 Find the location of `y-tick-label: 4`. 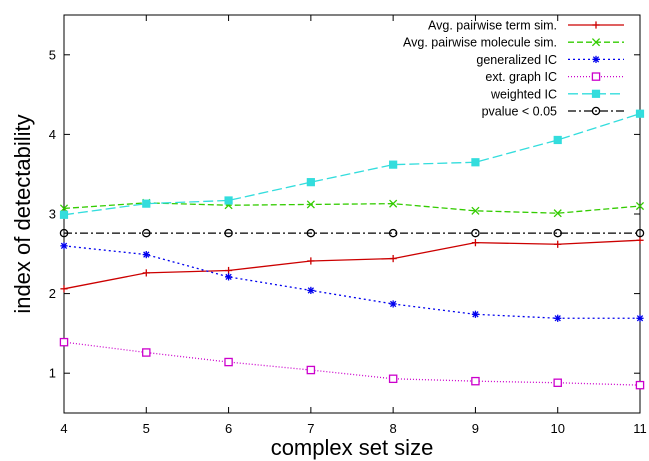

y-tick-label: 4 is located at coordinates (52, 134).